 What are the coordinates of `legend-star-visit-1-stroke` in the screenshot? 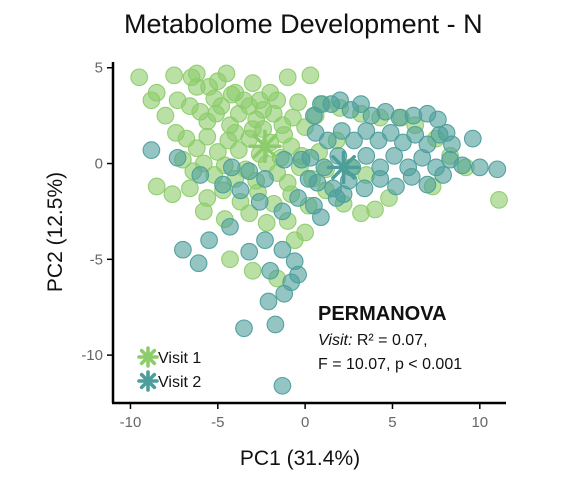 It's located at (148, 357).